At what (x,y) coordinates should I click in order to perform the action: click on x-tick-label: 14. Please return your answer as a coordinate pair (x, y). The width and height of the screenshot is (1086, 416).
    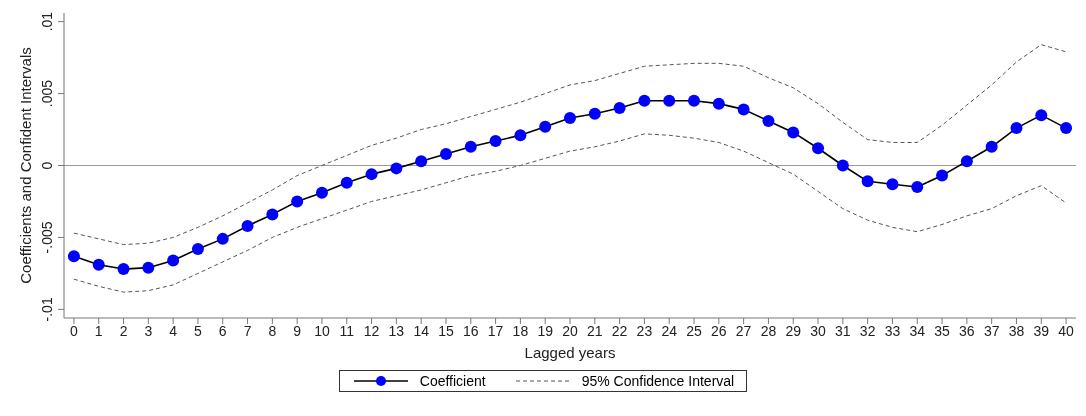
    Looking at the image, I should click on (421, 330).